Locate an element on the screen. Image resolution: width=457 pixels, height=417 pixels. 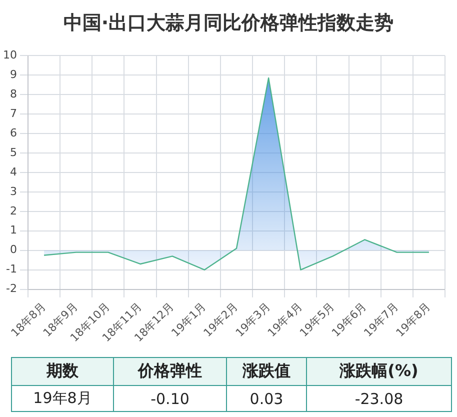
y-tick-label: 1 is located at coordinates (13, 230).